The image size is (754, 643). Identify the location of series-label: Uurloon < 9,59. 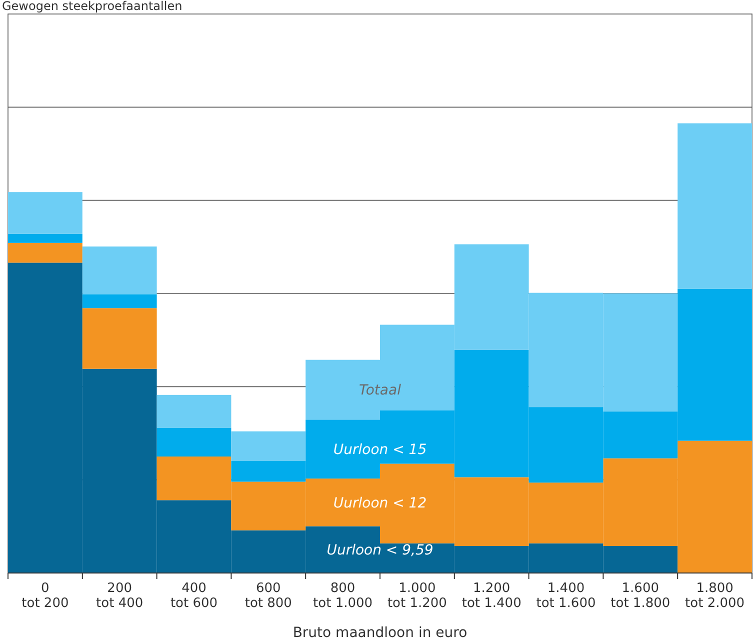
(380, 550).